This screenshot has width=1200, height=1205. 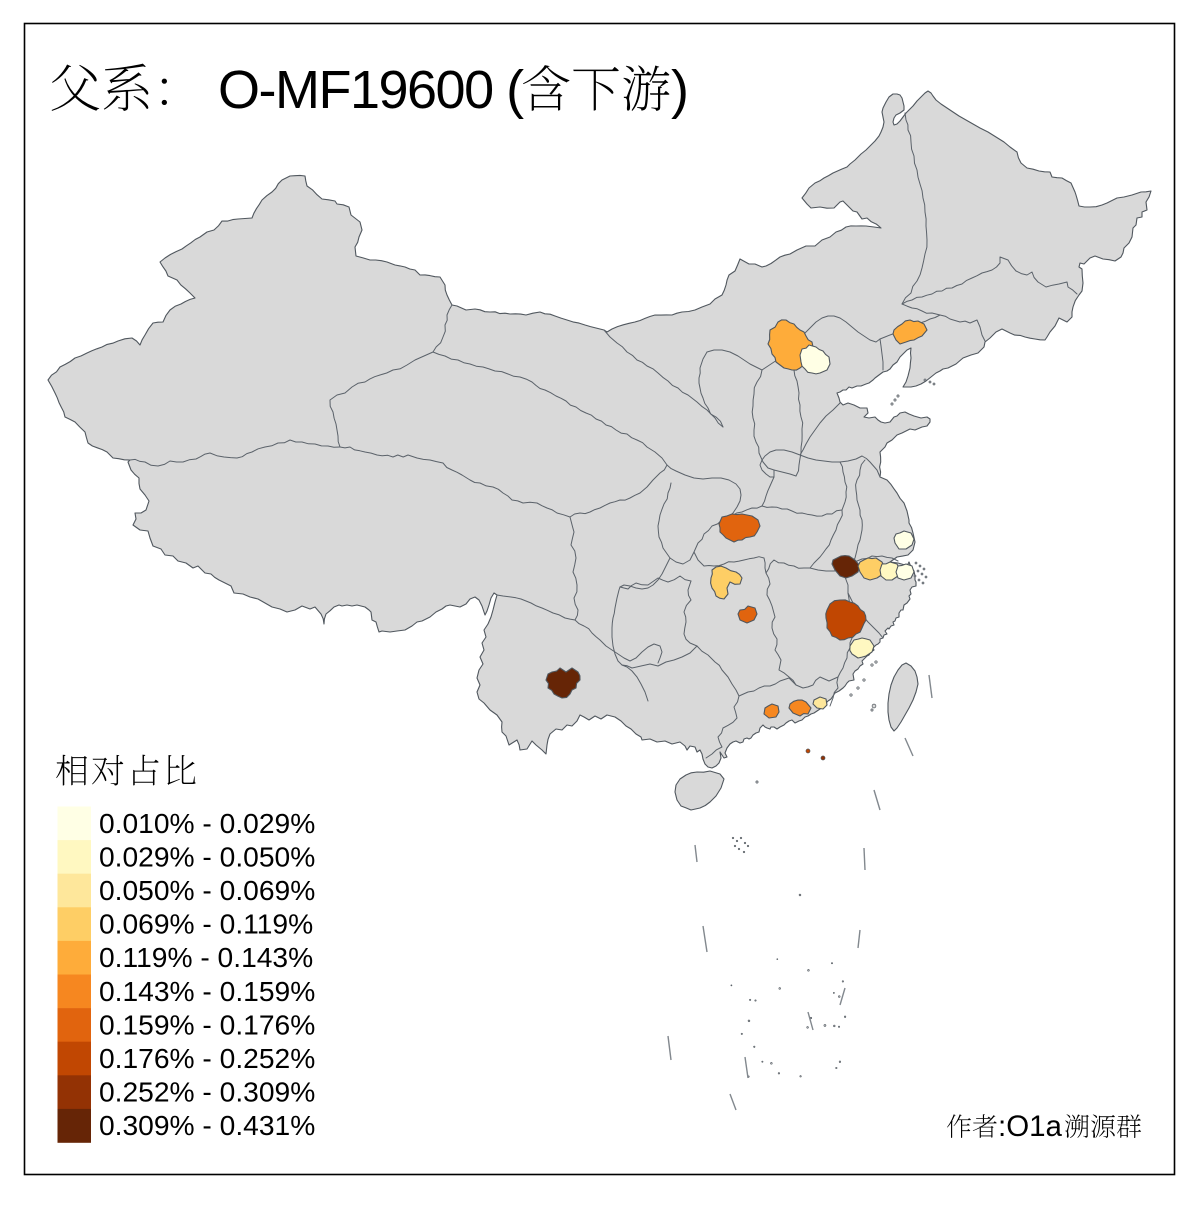 What do you see at coordinates (207, 991) in the screenshot?
I see `svg-text: 0.143% - 0.159%` at bounding box center [207, 991].